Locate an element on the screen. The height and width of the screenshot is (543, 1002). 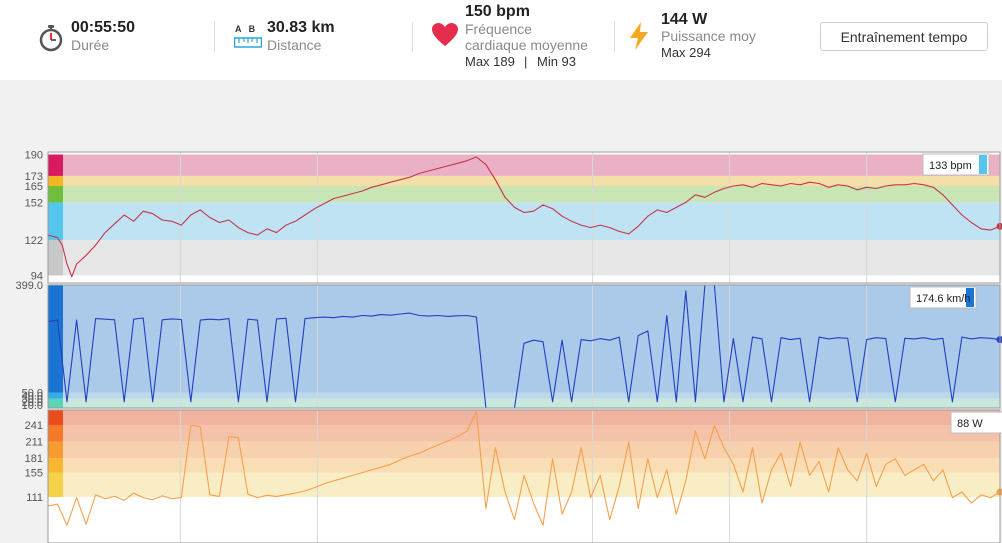
heart_rate-tick-label: 94 is located at coordinates (37, 276).